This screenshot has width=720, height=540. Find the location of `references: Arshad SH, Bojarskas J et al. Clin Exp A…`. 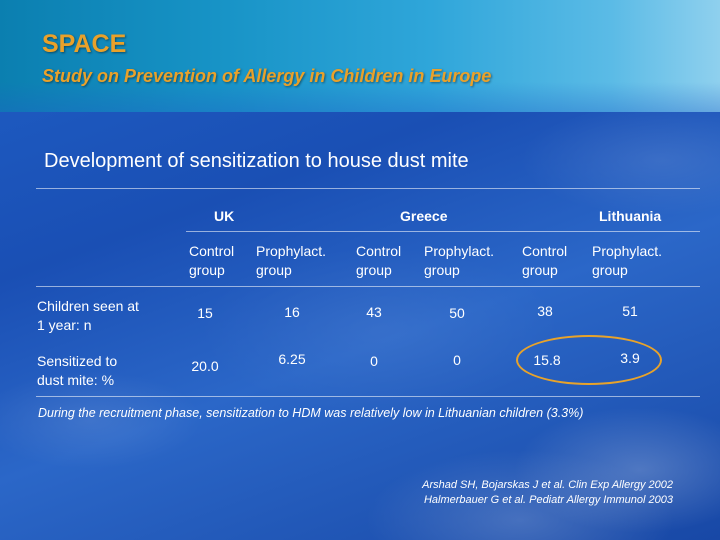

references: Arshad SH, Bojarskas J et al. Clin Exp A… is located at coordinates (547, 493).